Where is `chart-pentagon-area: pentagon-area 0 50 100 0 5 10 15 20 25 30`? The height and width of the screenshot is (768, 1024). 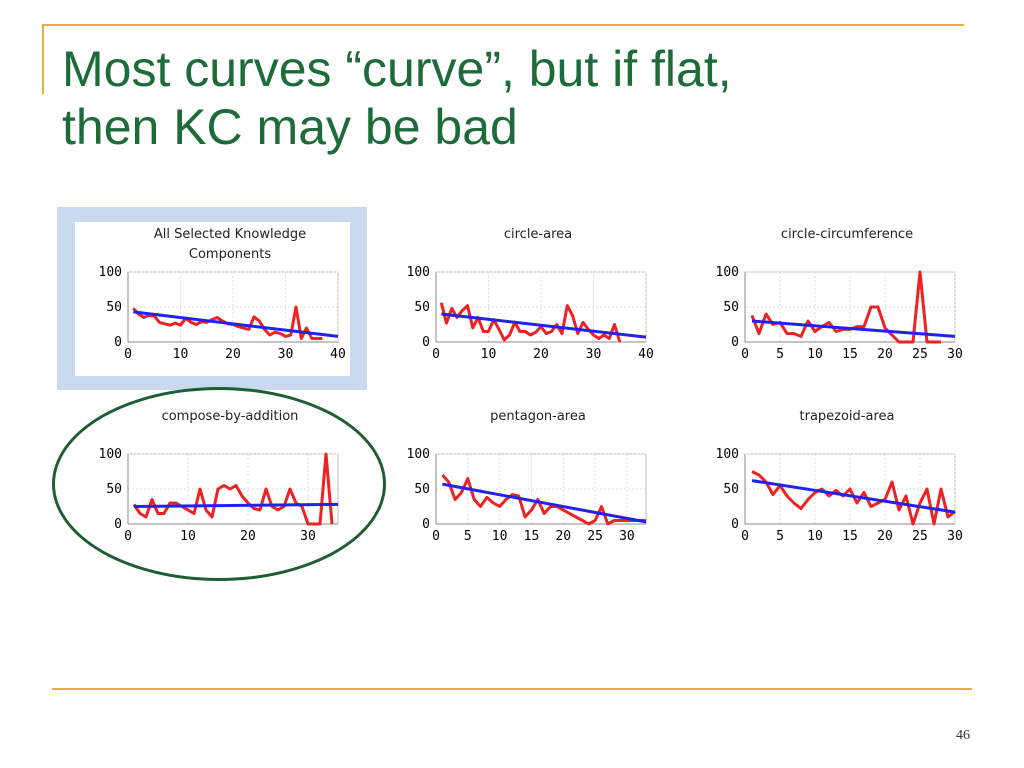
chart-pentagon-area: pentagon-area 0 50 100 0 5 10 15 20 25 30 is located at coordinates (527, 476).